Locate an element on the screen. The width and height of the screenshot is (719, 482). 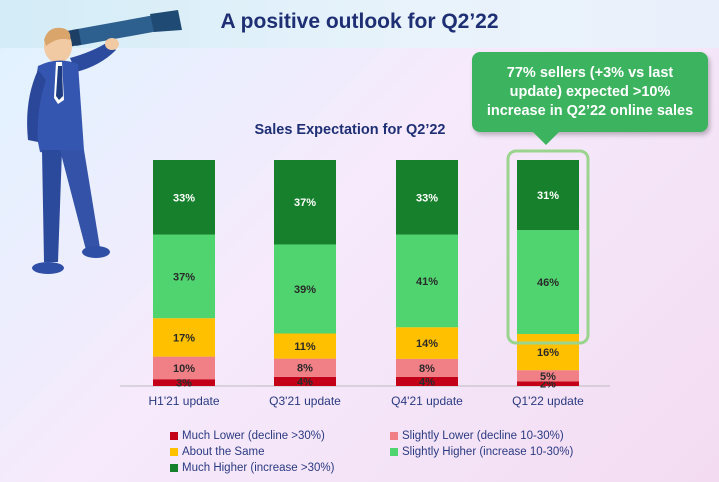
page-title: A positive outlook for Q2’22 is located at coordinates (359, 21).